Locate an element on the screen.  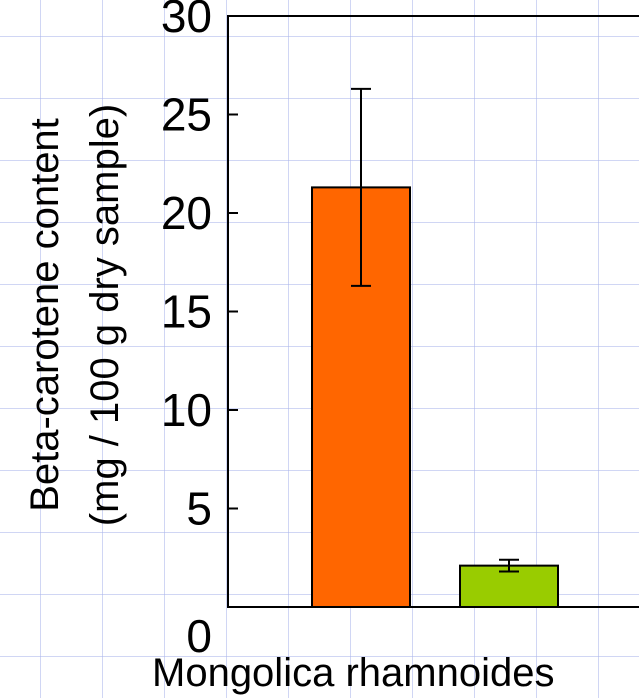
y-tick-label: 25 is located at coordinates (186, 115).